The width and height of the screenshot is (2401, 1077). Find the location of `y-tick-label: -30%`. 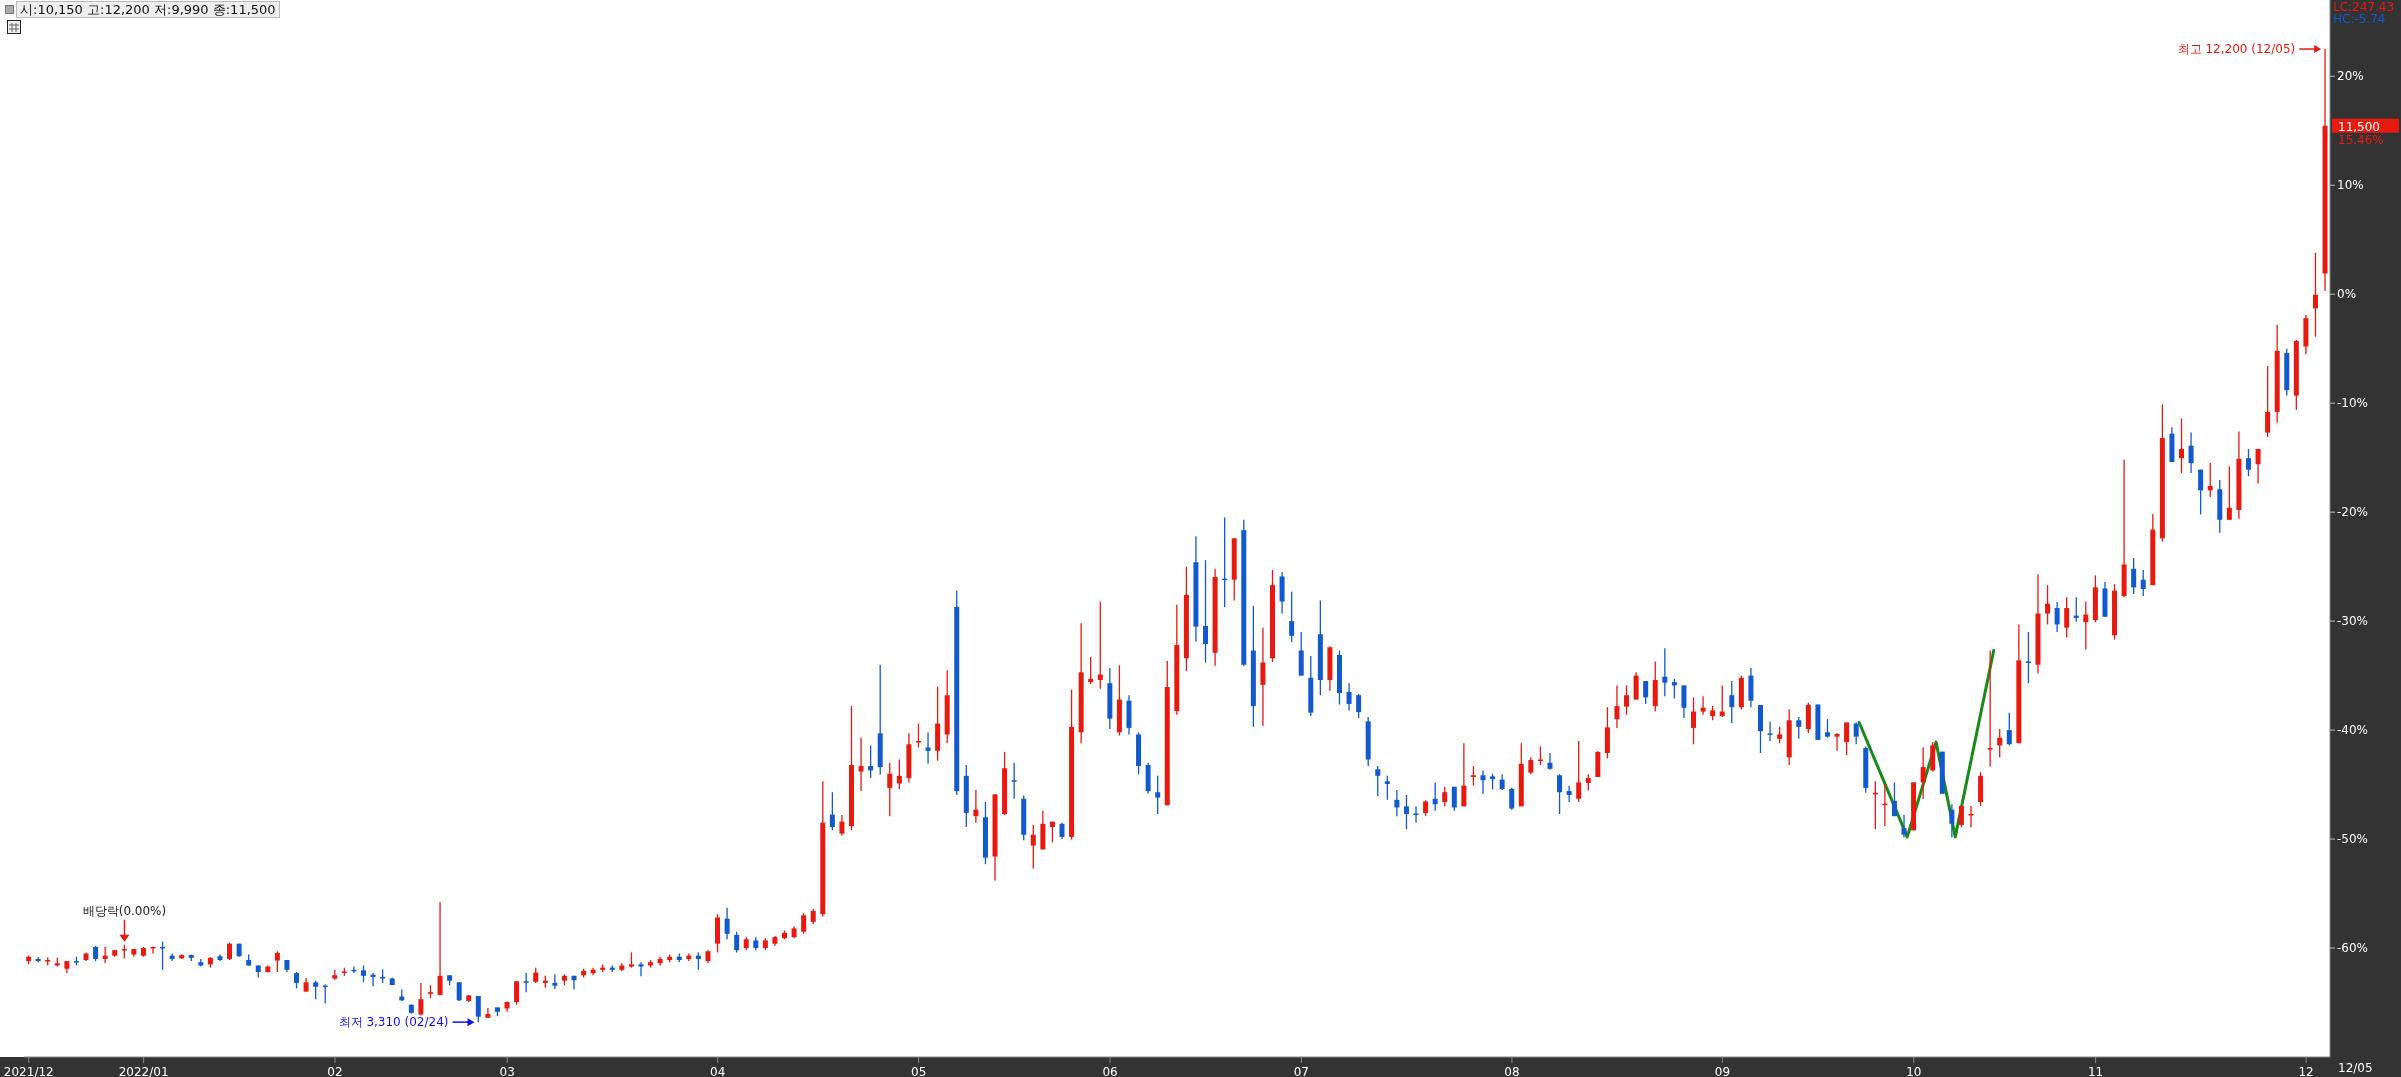

y-tick-label: -30% is located at coordinates (2353, 621).